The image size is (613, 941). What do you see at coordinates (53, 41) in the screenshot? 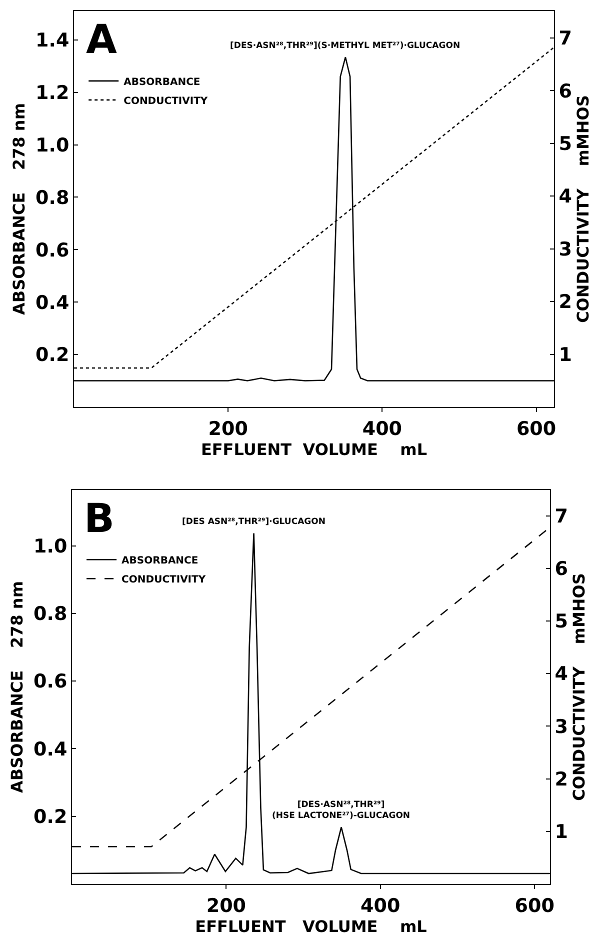
I see `y-tick-label: 1.4` at bounding box center [53, 41].